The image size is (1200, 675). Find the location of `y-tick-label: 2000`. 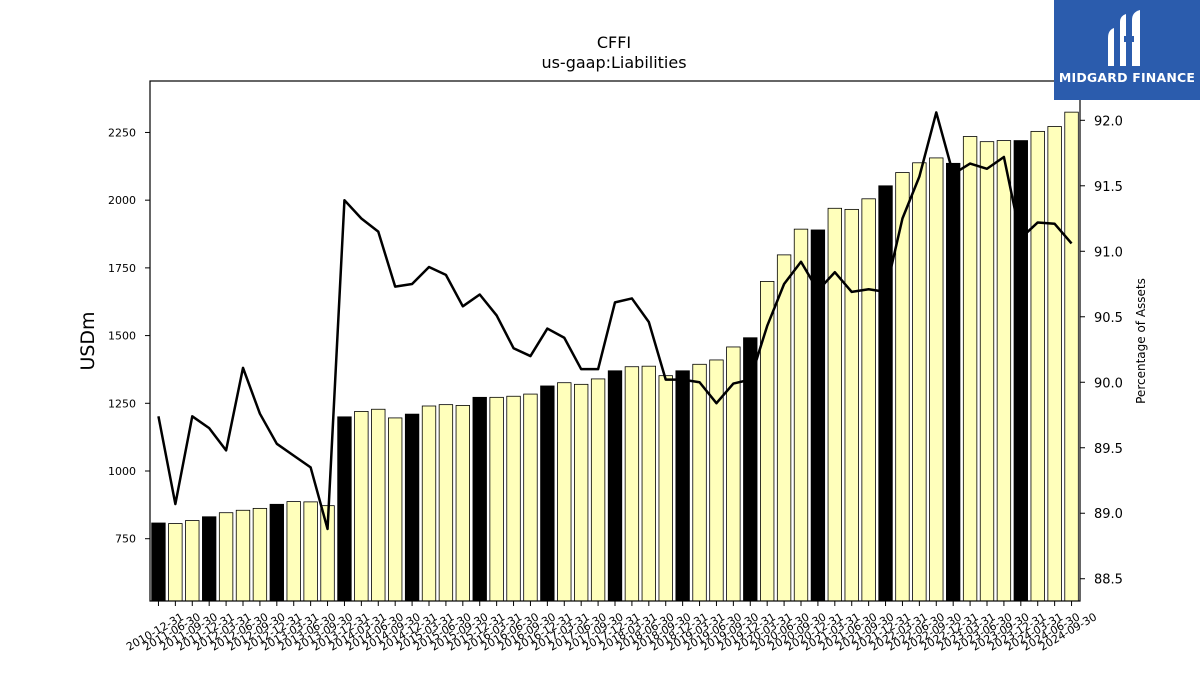

y-tick-label: 2000 is located at coordinates (122, 200).